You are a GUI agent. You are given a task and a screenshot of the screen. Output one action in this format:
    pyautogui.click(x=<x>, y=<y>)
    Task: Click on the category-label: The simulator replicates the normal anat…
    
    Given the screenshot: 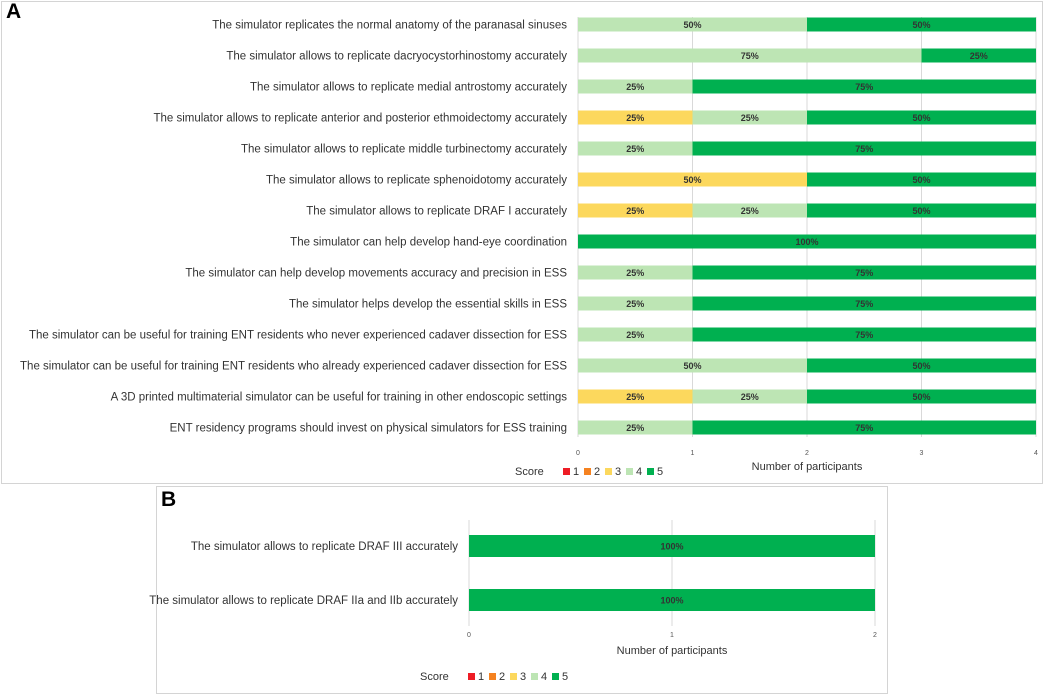 What is the action you would take?
    pyautogui.click(x=389, y=26)
    